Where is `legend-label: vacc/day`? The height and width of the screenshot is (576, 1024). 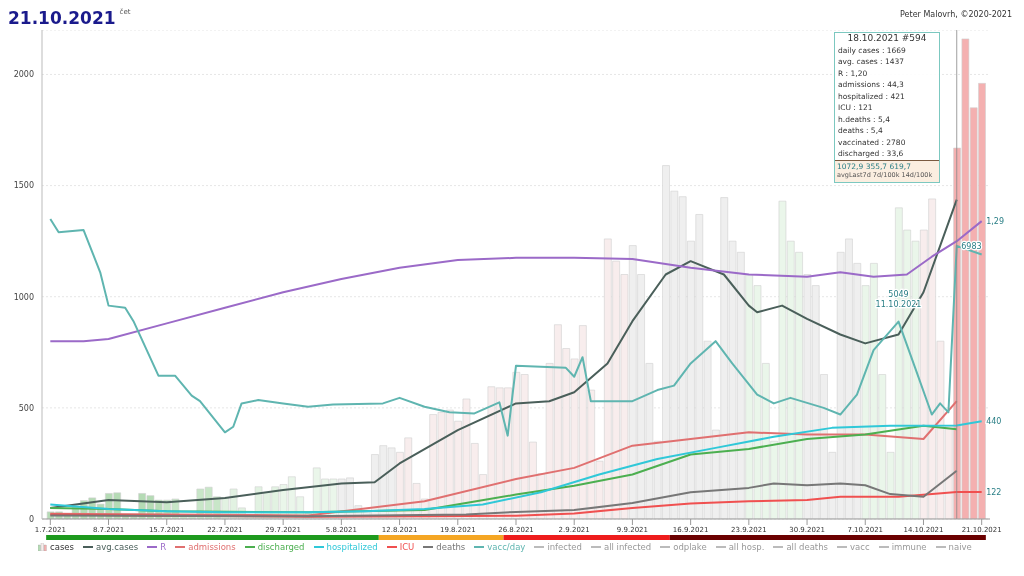 legend-label: vacc/day is located at coordinates (506, 547).